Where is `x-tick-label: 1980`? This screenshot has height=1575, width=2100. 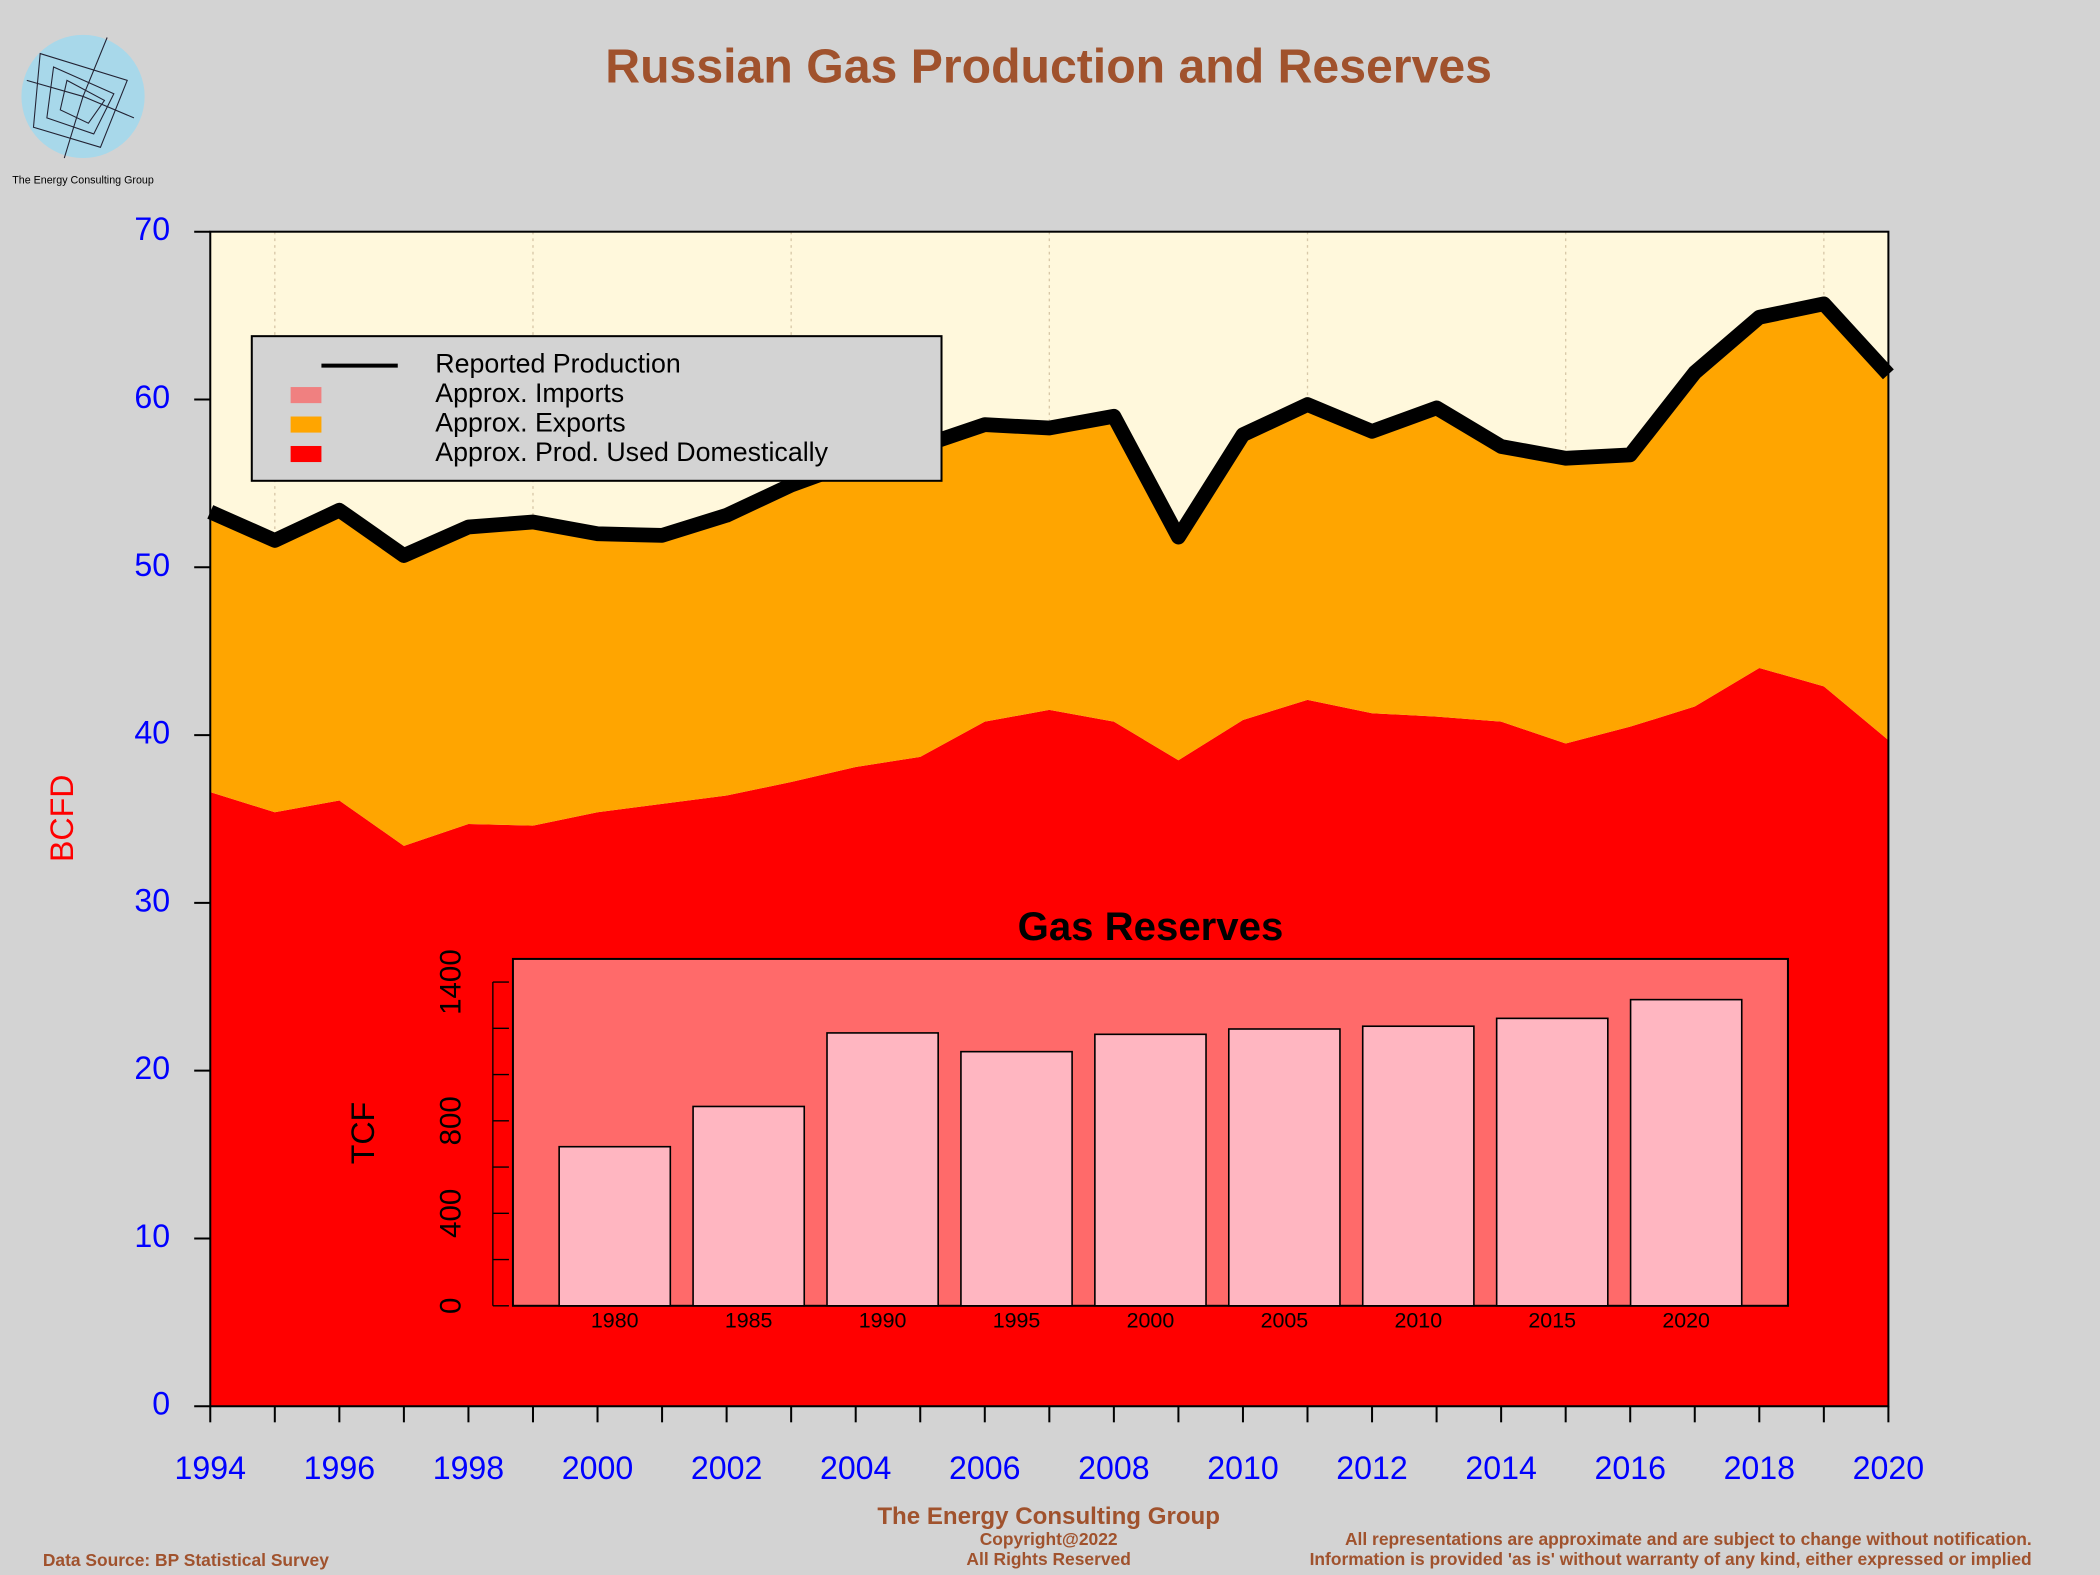
x-tick-label: 1980 is located at coordinates (615, 1321).